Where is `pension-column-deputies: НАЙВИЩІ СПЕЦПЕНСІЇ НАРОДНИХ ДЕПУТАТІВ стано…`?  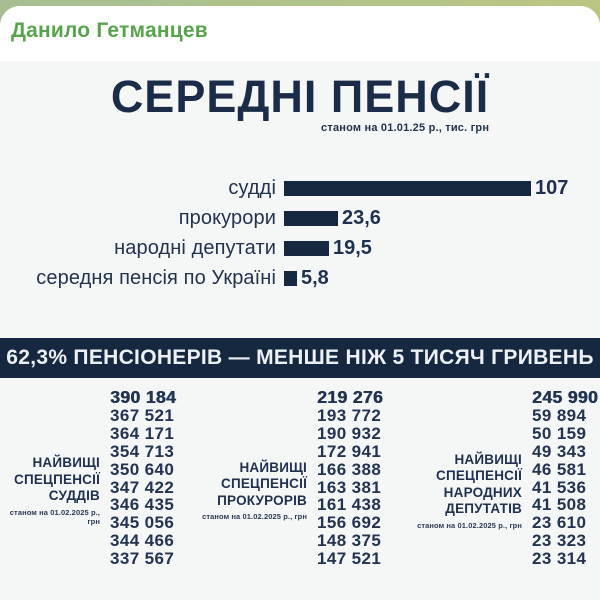 pension-column-deputies: НАЙВИЩІ СПЕЦПЕНСІЇ НАРОДНИХ ДЕПУТАТІВ стано… is located at coordinates (475, 478).